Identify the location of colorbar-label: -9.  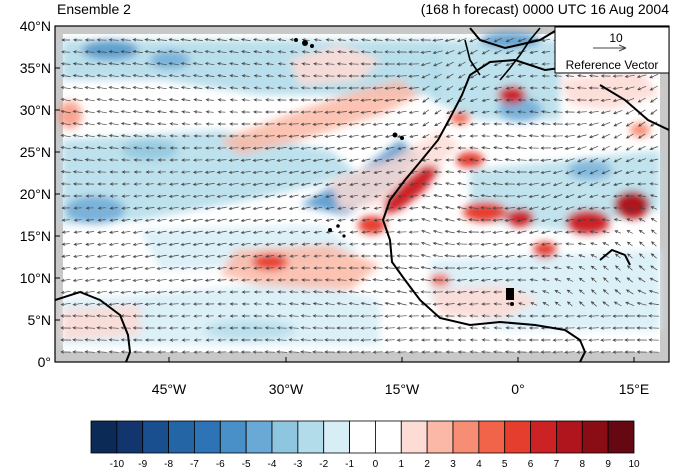
(142, 464).